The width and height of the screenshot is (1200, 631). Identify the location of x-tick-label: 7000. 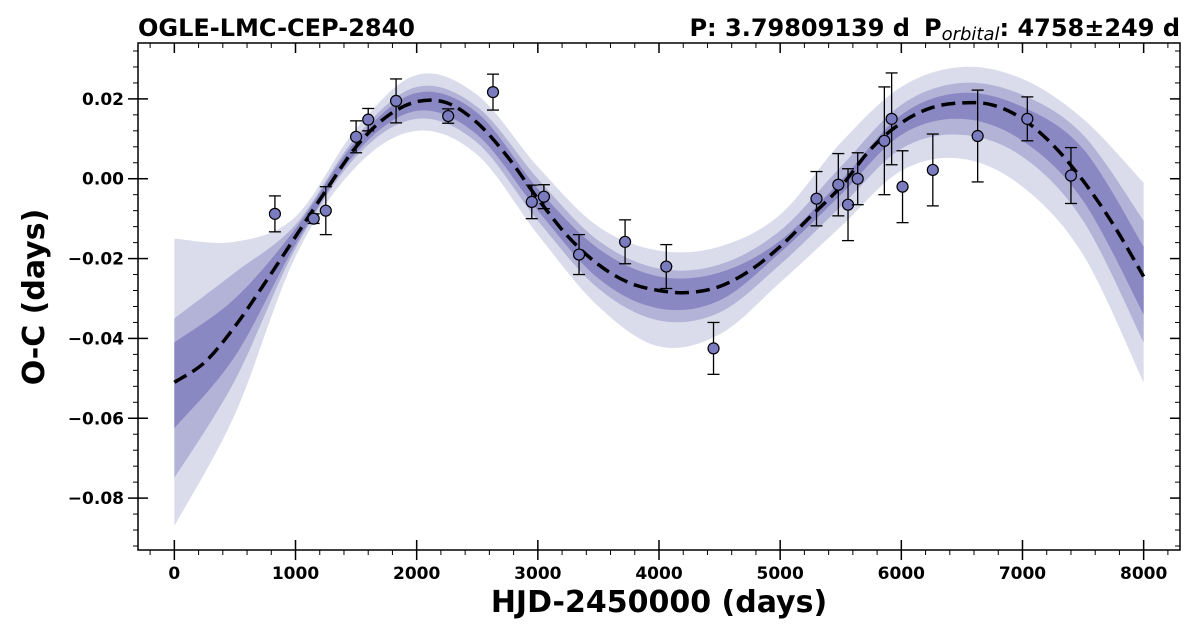
(1022, 574).